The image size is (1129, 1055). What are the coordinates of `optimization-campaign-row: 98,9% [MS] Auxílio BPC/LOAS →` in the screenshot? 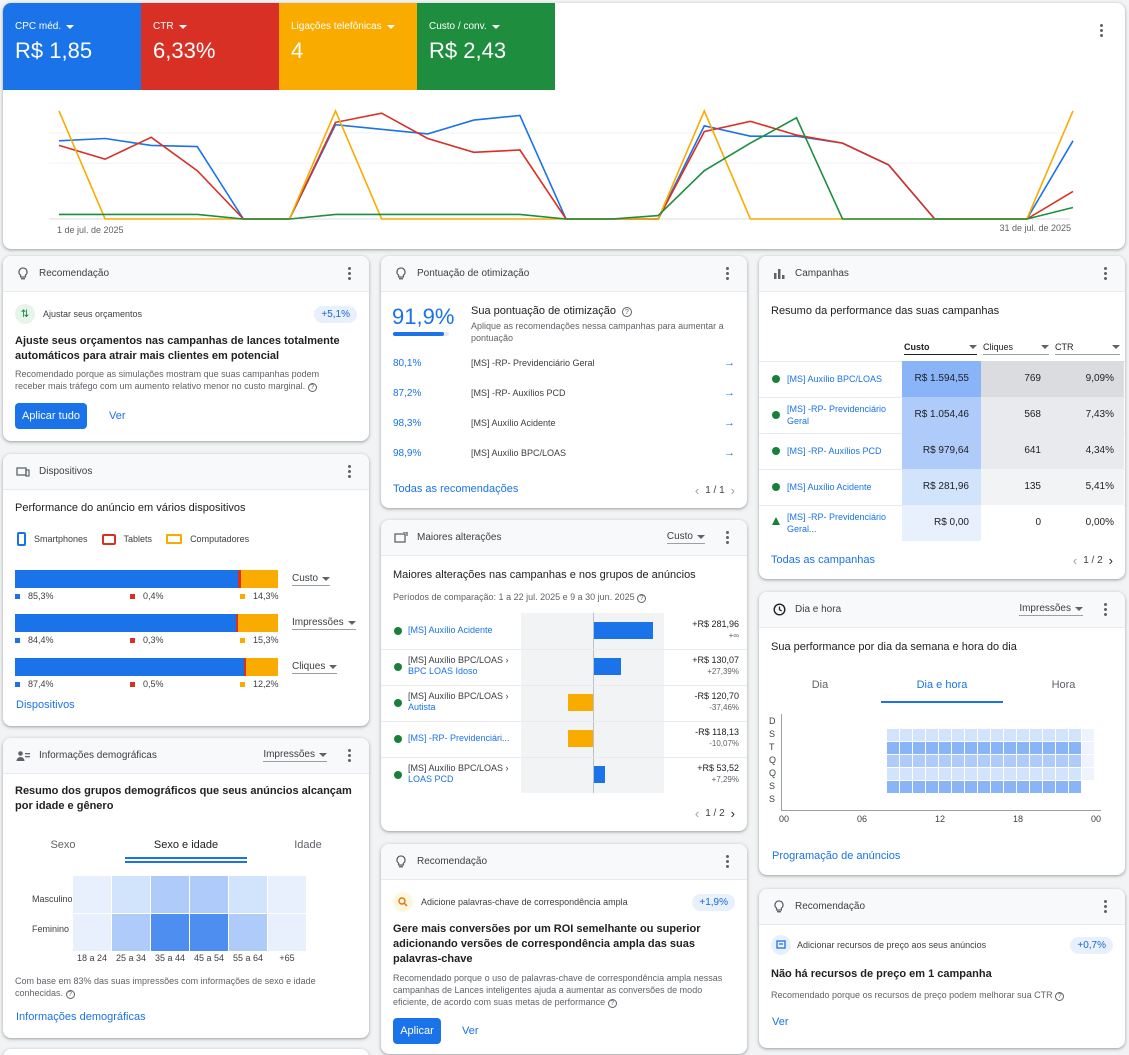 It's located at (564, 453).